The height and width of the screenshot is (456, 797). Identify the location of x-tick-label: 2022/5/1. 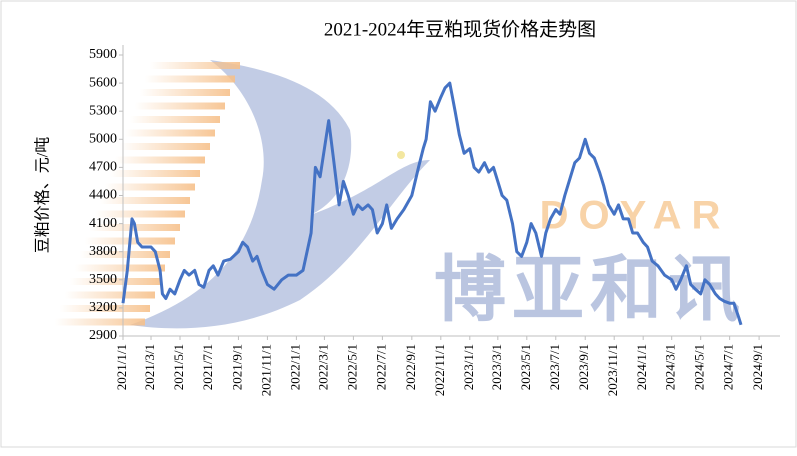
(351, 367).